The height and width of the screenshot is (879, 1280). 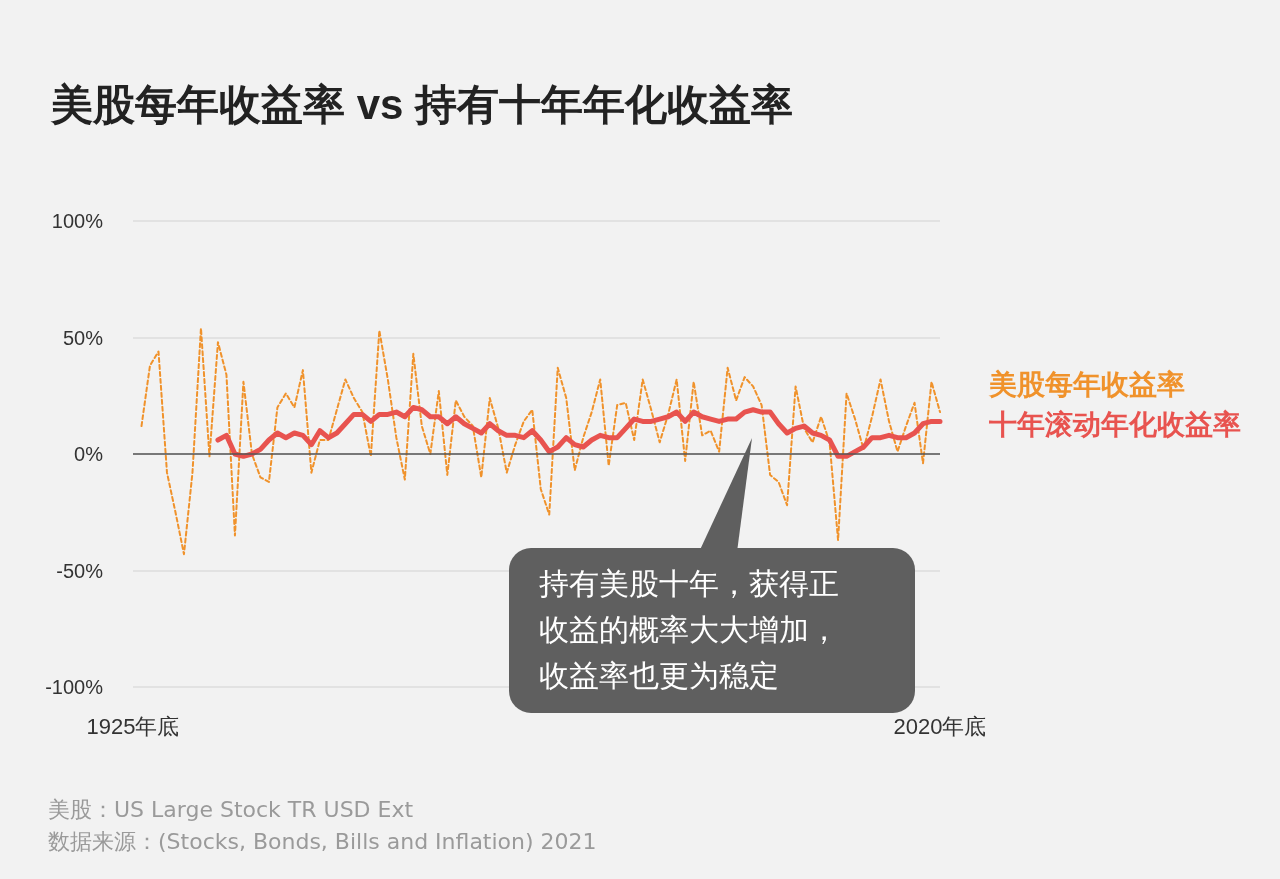 I want to click on series-label: 美股每年收益率, so click(x=1086, y=384).